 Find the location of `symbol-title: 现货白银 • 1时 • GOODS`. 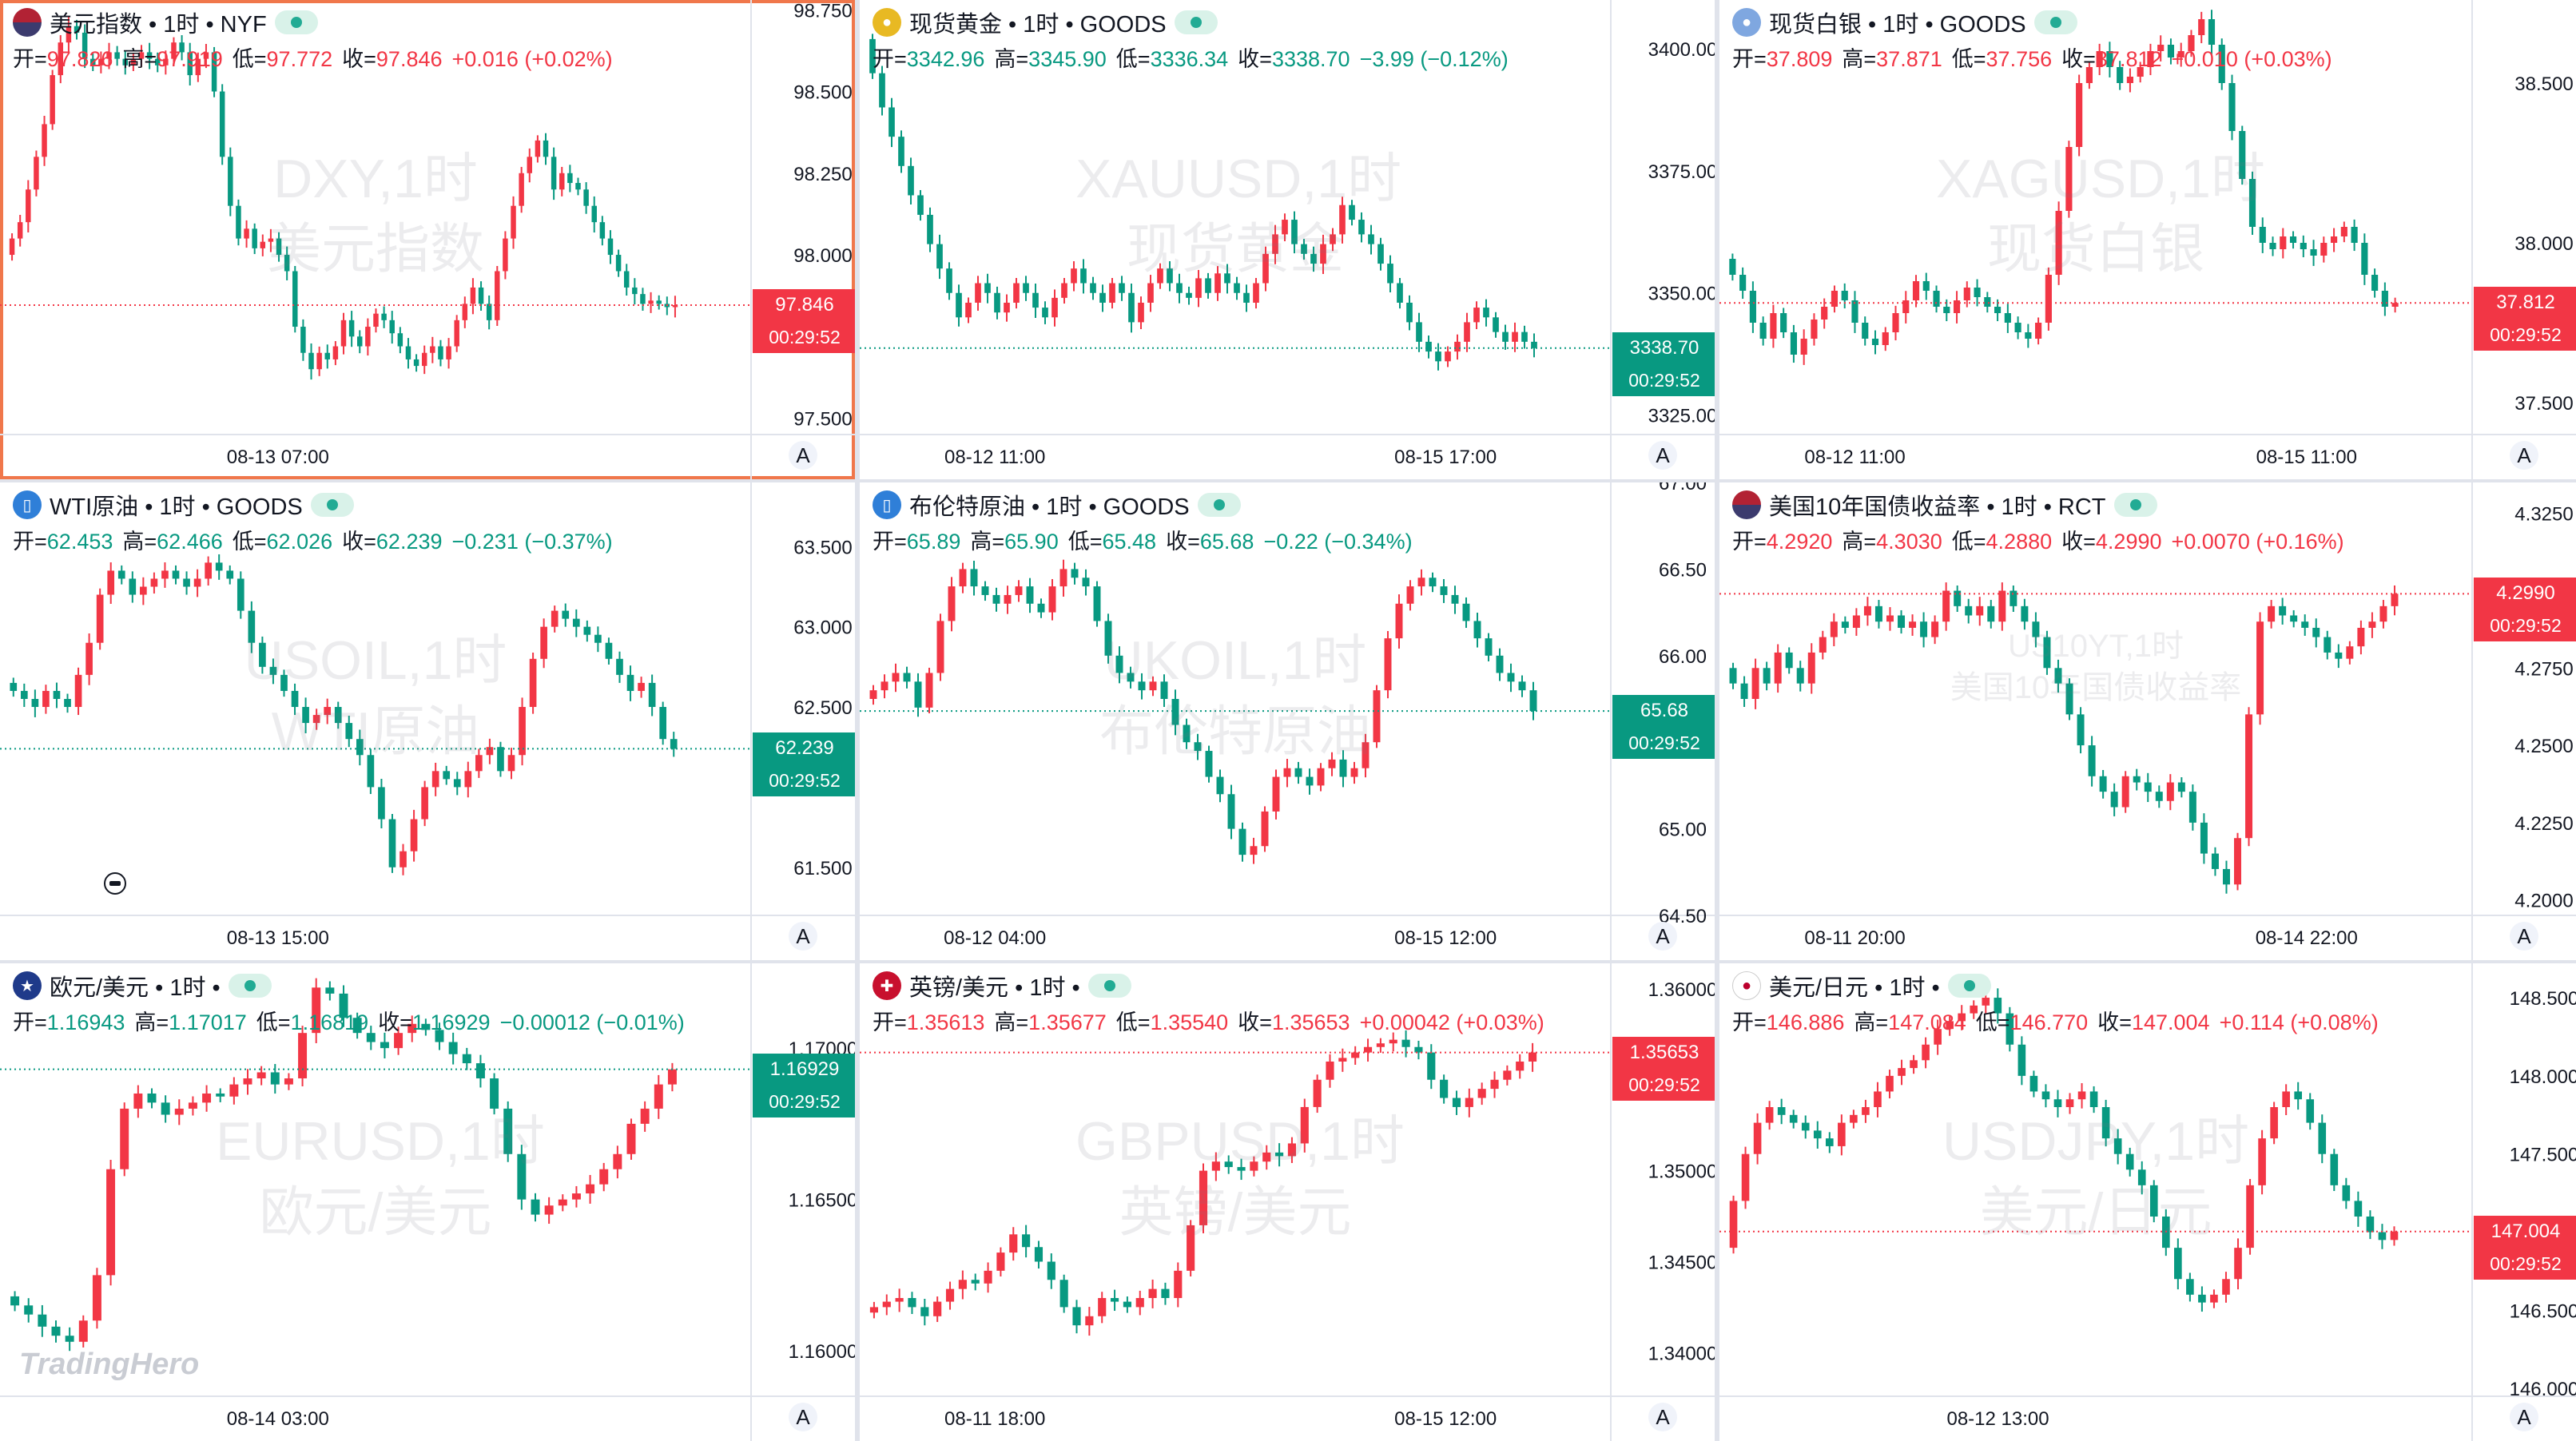

symbol-title: 现货白银 • 1时 • GOODS is located at coordinates (1897, 25).